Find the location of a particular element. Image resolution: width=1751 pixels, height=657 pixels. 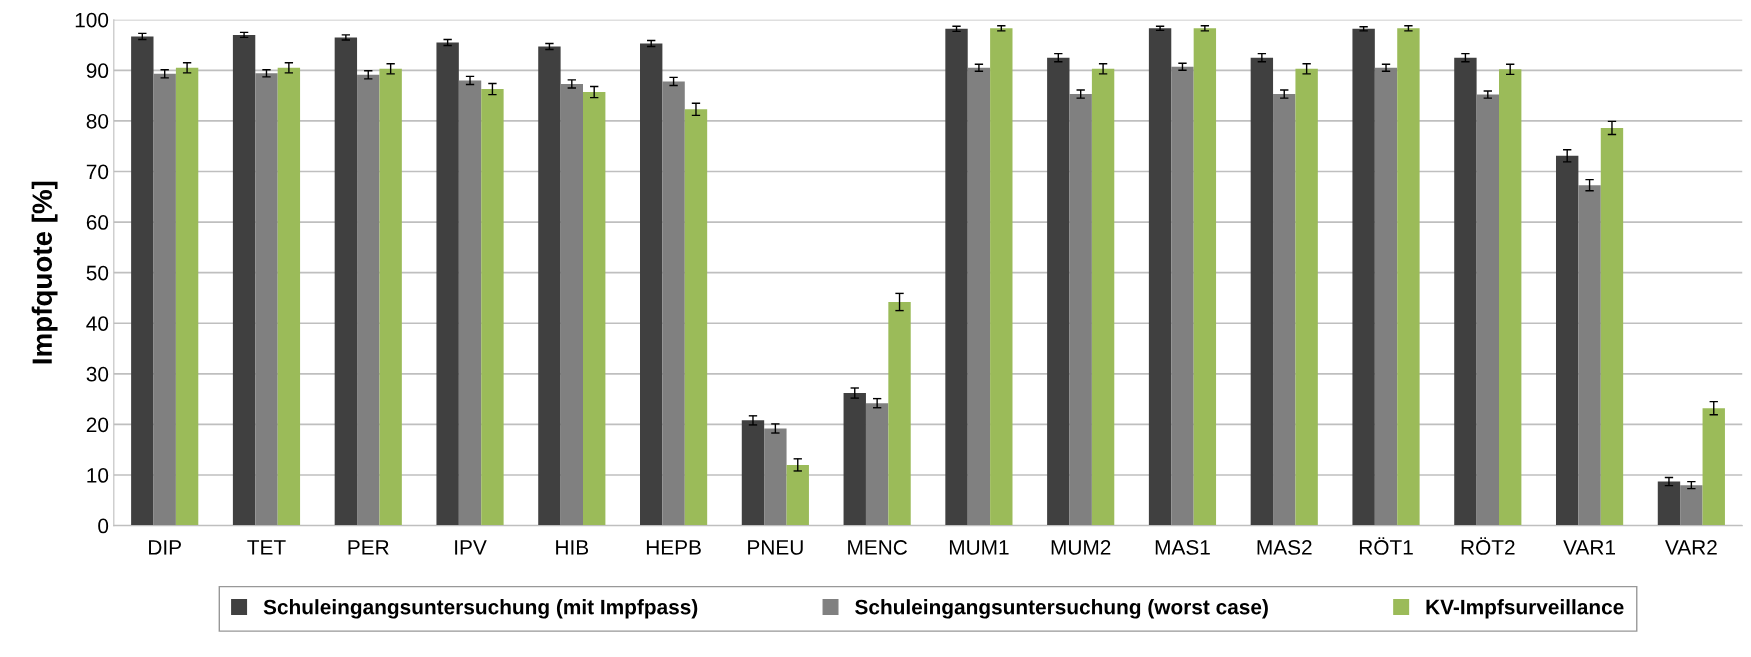

x-tick-label: MUM1 is located at coordinates (979, 547).